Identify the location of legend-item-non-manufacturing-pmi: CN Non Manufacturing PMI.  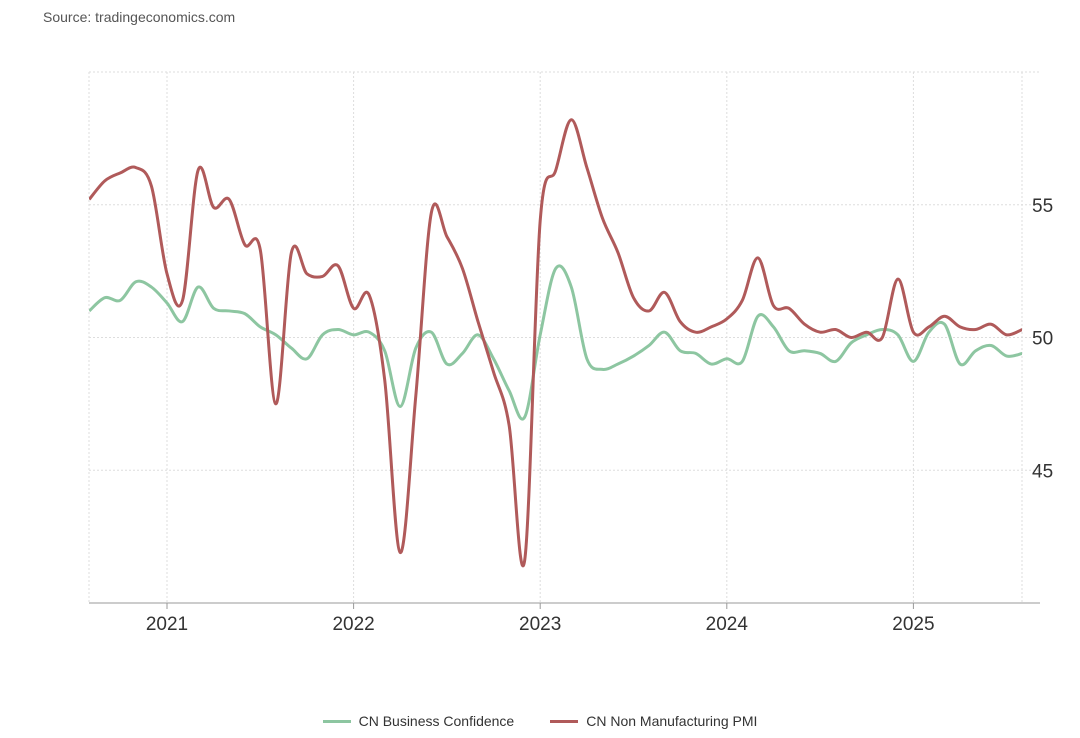
(653, 721).